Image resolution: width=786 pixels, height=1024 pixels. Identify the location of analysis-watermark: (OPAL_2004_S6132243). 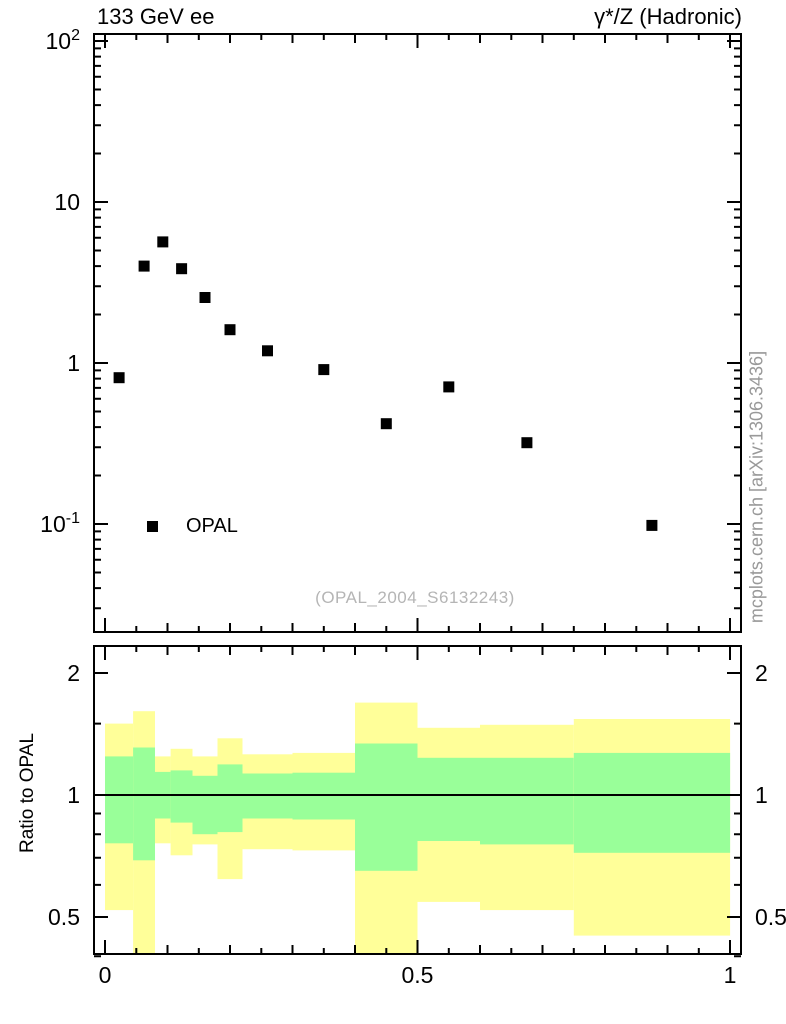
(415, 597).